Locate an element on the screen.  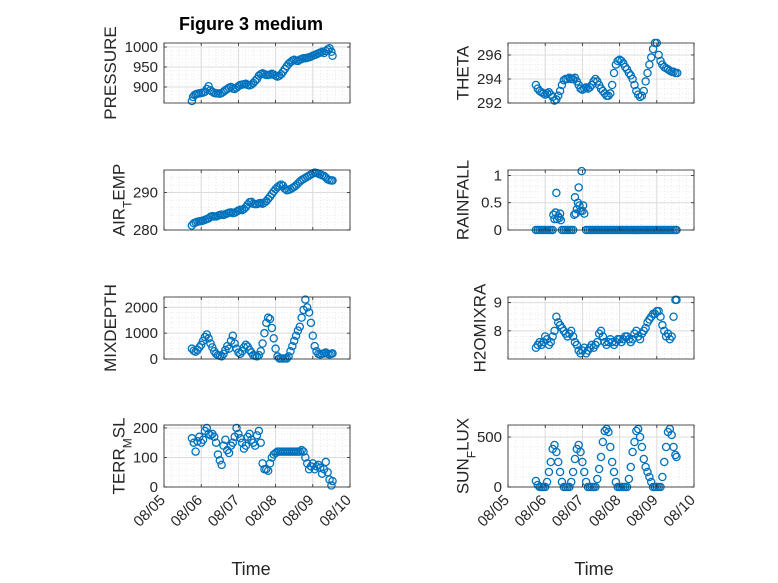
y-tick-label: 2000 is located at coordinates (141, 307).